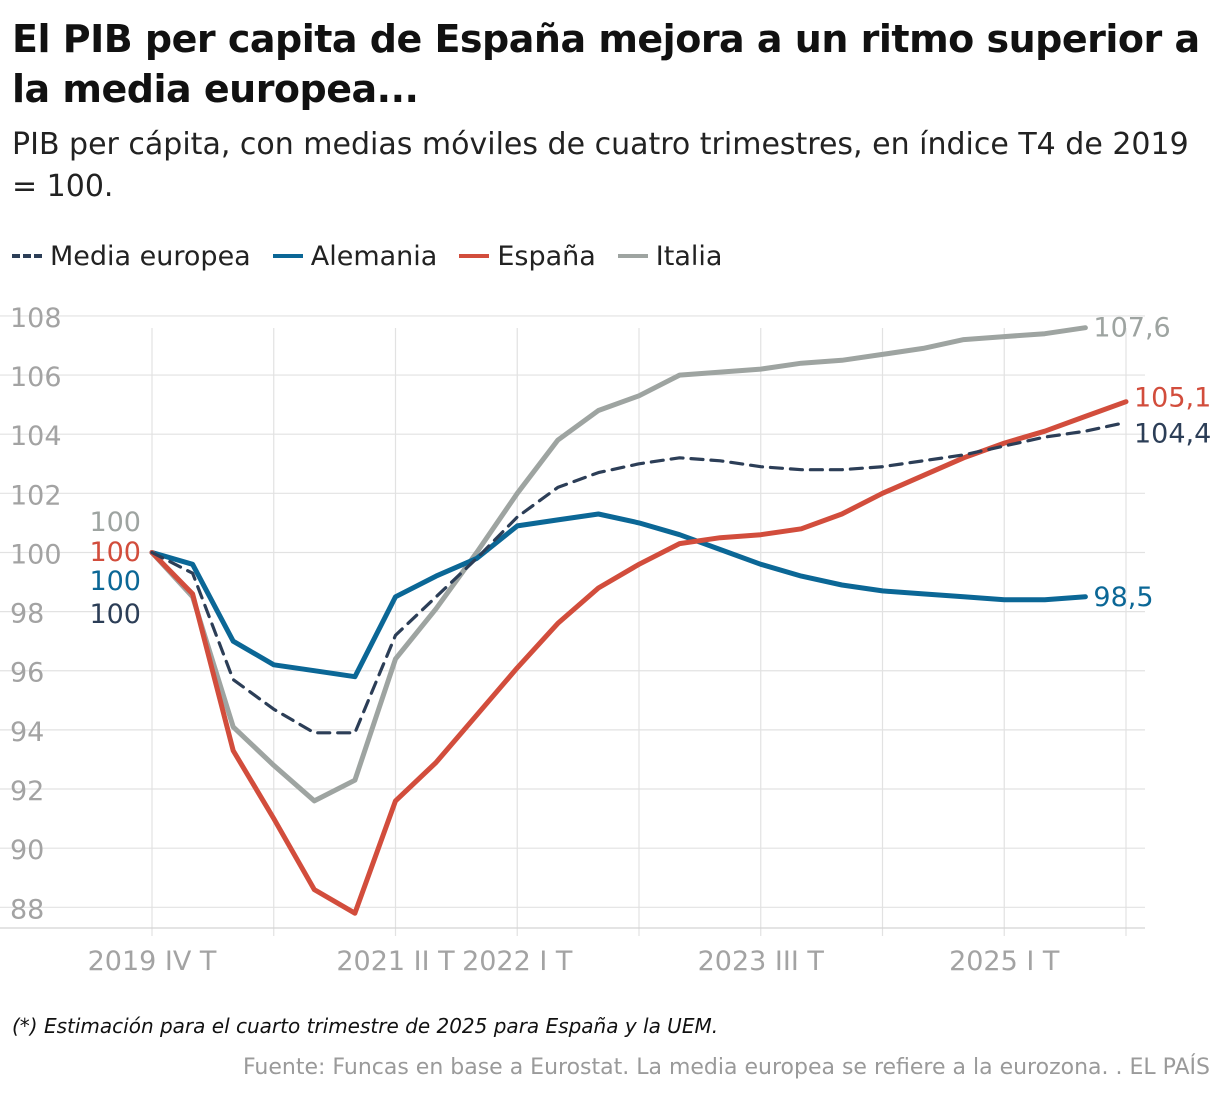  What do you see at coordinates (36, 554) in the screenshot?
I see `y-tick-label-100: 100` at bounding box center [36, 554].